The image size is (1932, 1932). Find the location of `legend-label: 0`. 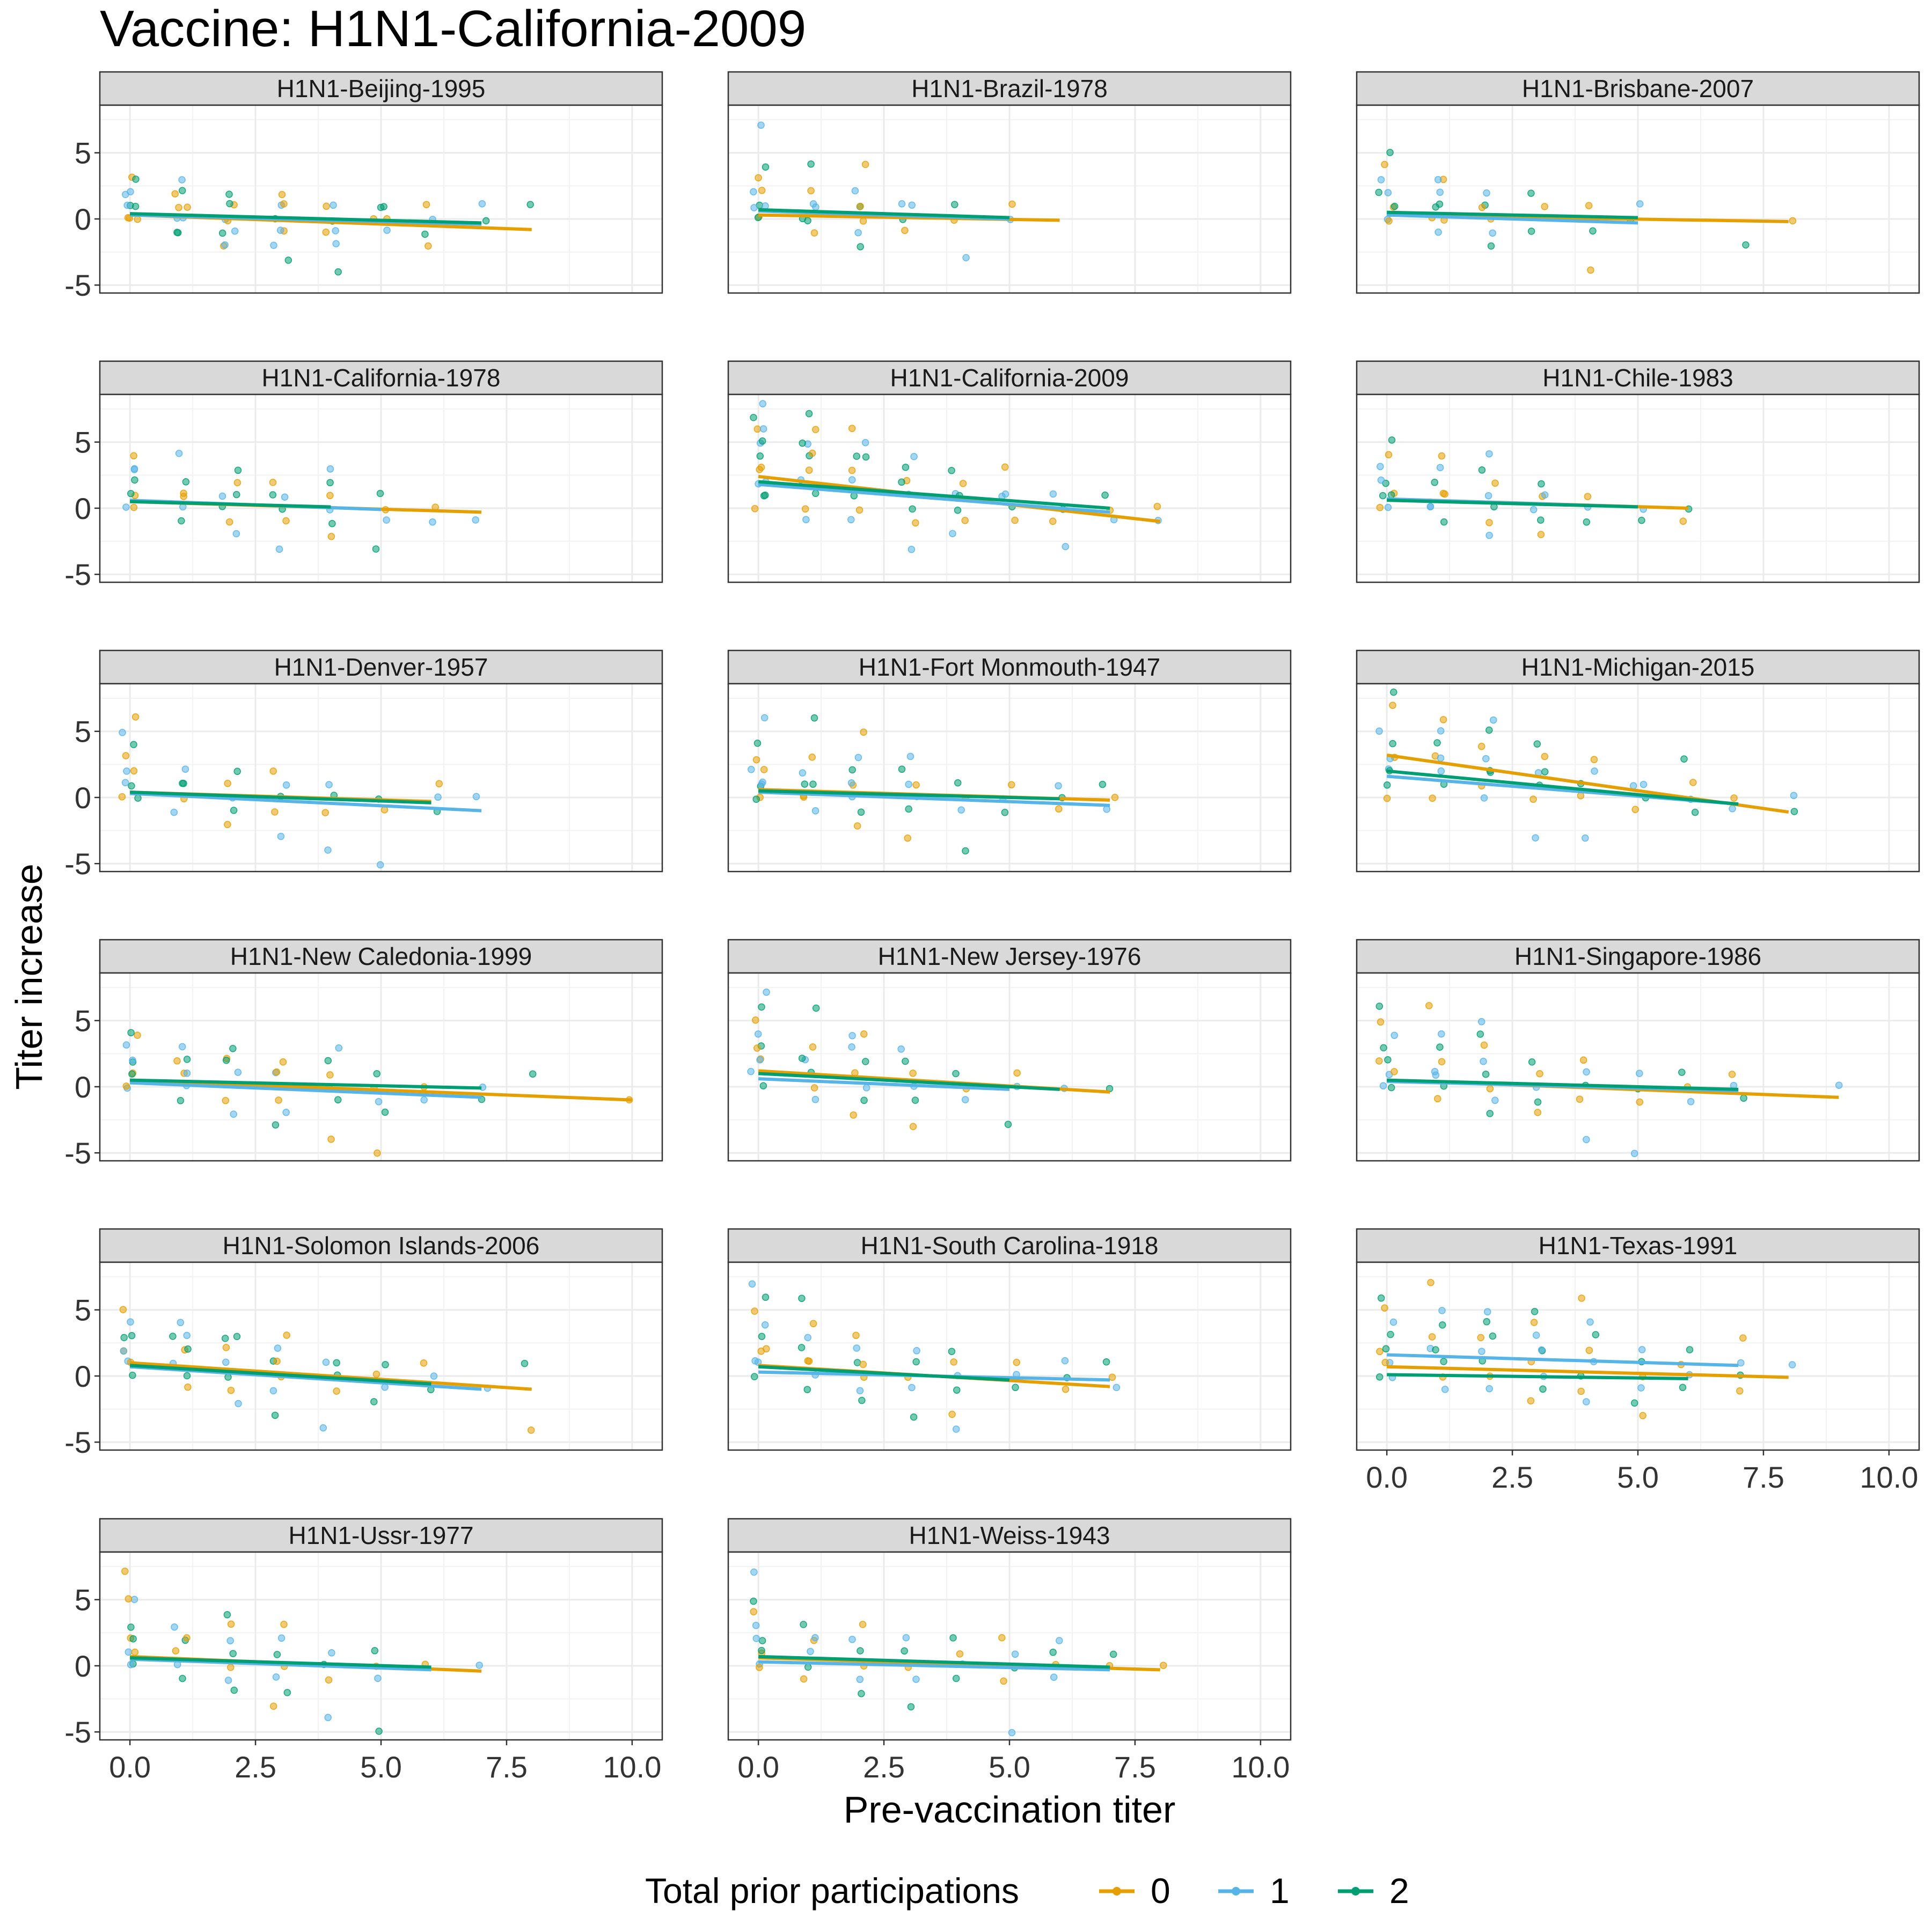

legend-label: 0 is located at coordinates (1160, 1891).